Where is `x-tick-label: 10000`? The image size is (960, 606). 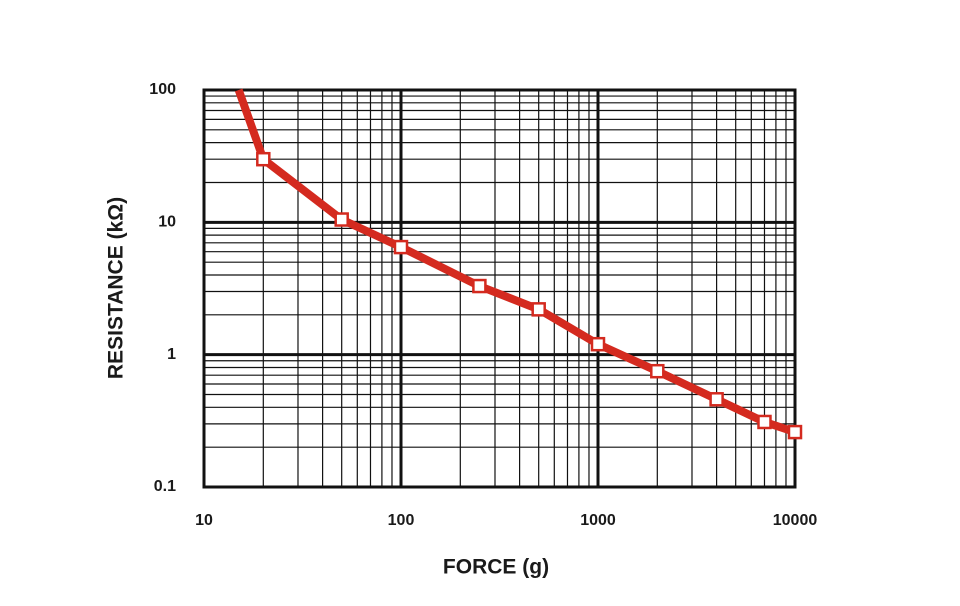
x-tick-label: 10000 is located at coordinates (795, 520).